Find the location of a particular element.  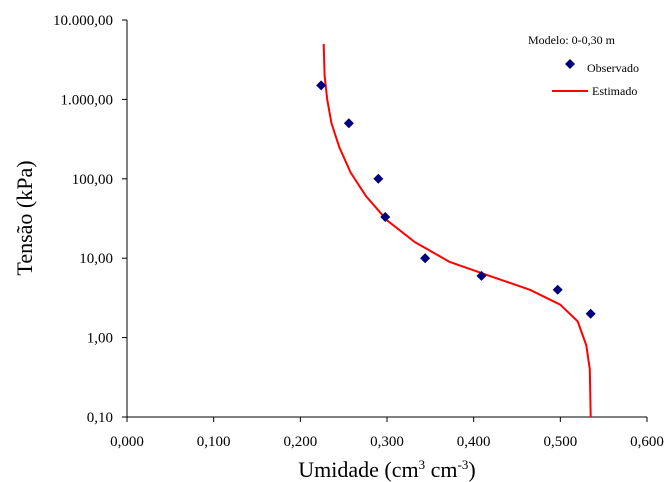

x-tick-label: 0,500 is located at coordinates (560, 442).